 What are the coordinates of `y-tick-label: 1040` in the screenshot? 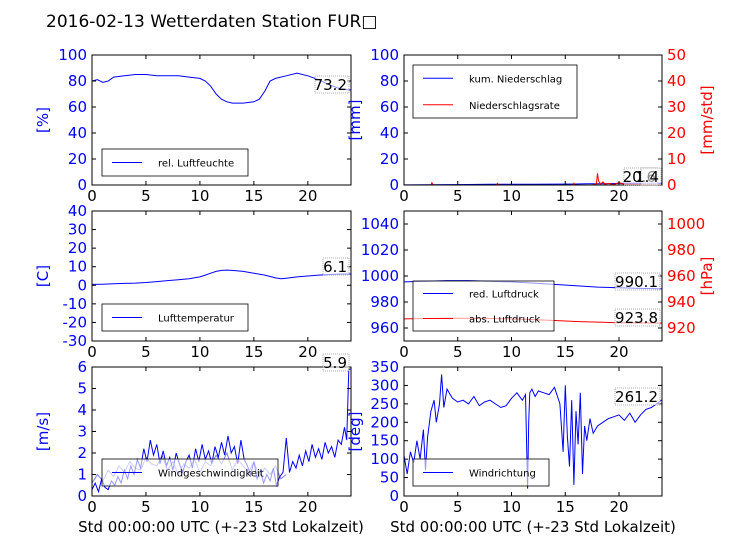 It's located at (380, 224).